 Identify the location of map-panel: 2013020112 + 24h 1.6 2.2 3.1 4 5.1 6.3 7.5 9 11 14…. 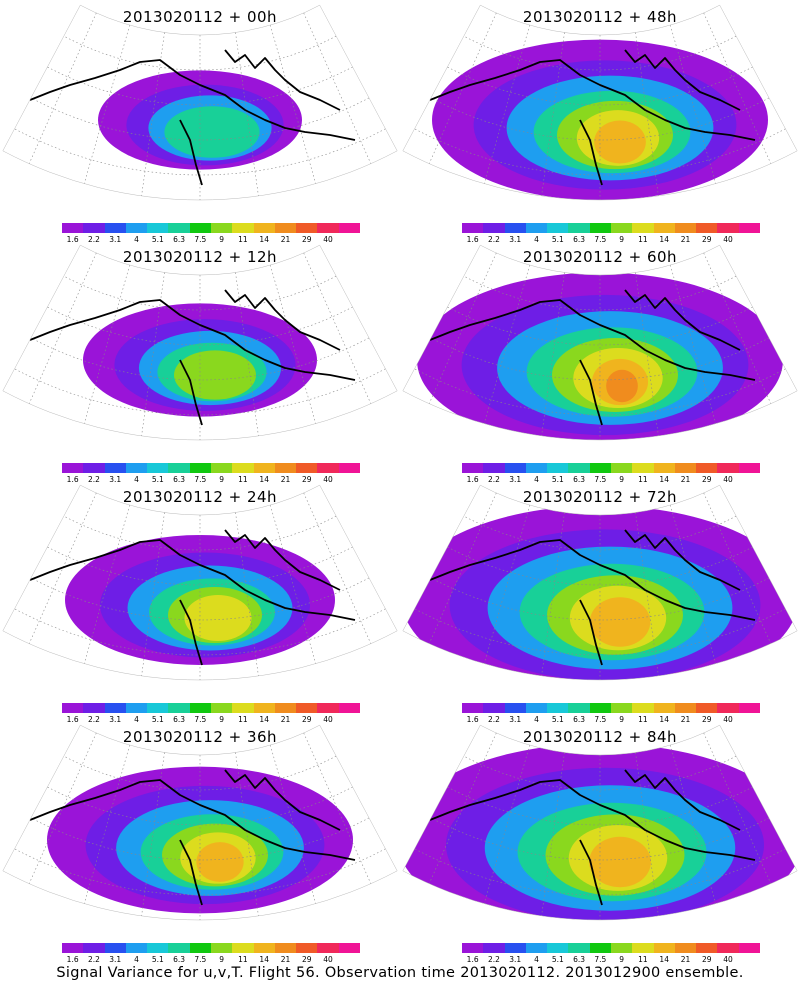
(200, 602).